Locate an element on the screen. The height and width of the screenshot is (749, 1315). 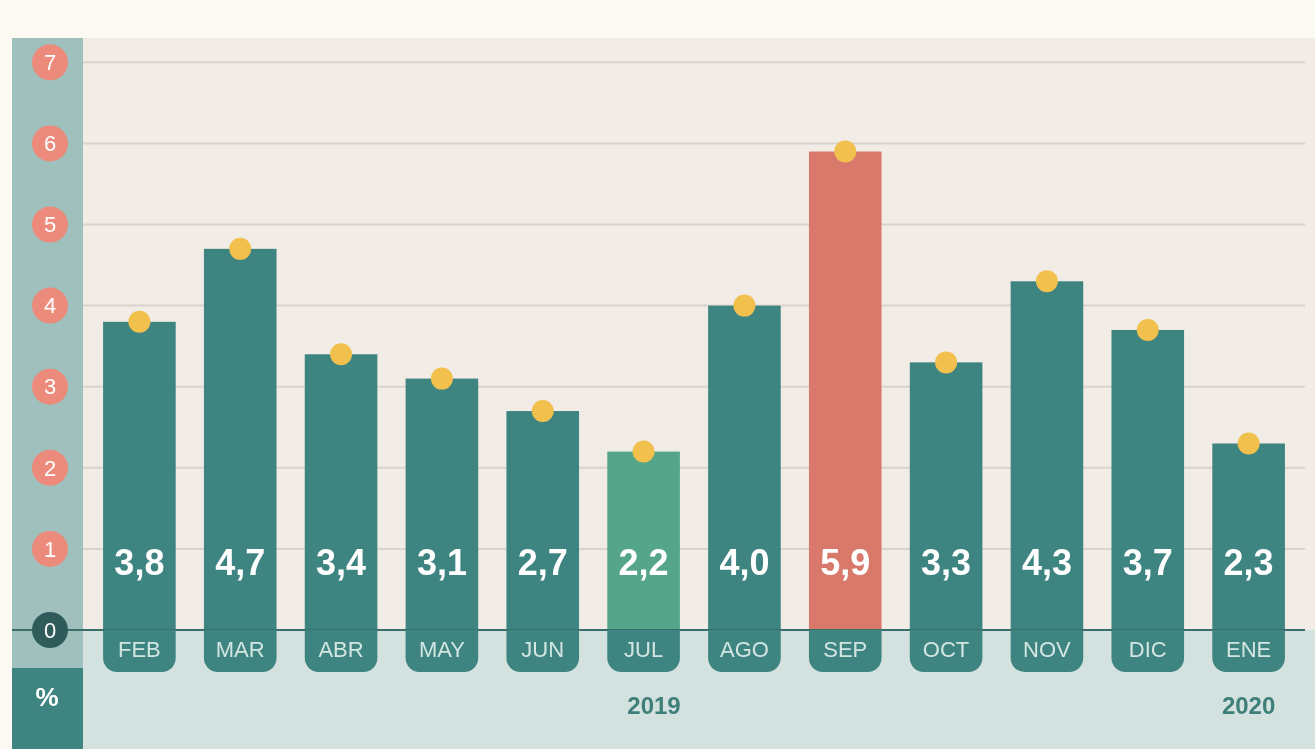
data-label: 3,4 is located at coordinates (341, 562).